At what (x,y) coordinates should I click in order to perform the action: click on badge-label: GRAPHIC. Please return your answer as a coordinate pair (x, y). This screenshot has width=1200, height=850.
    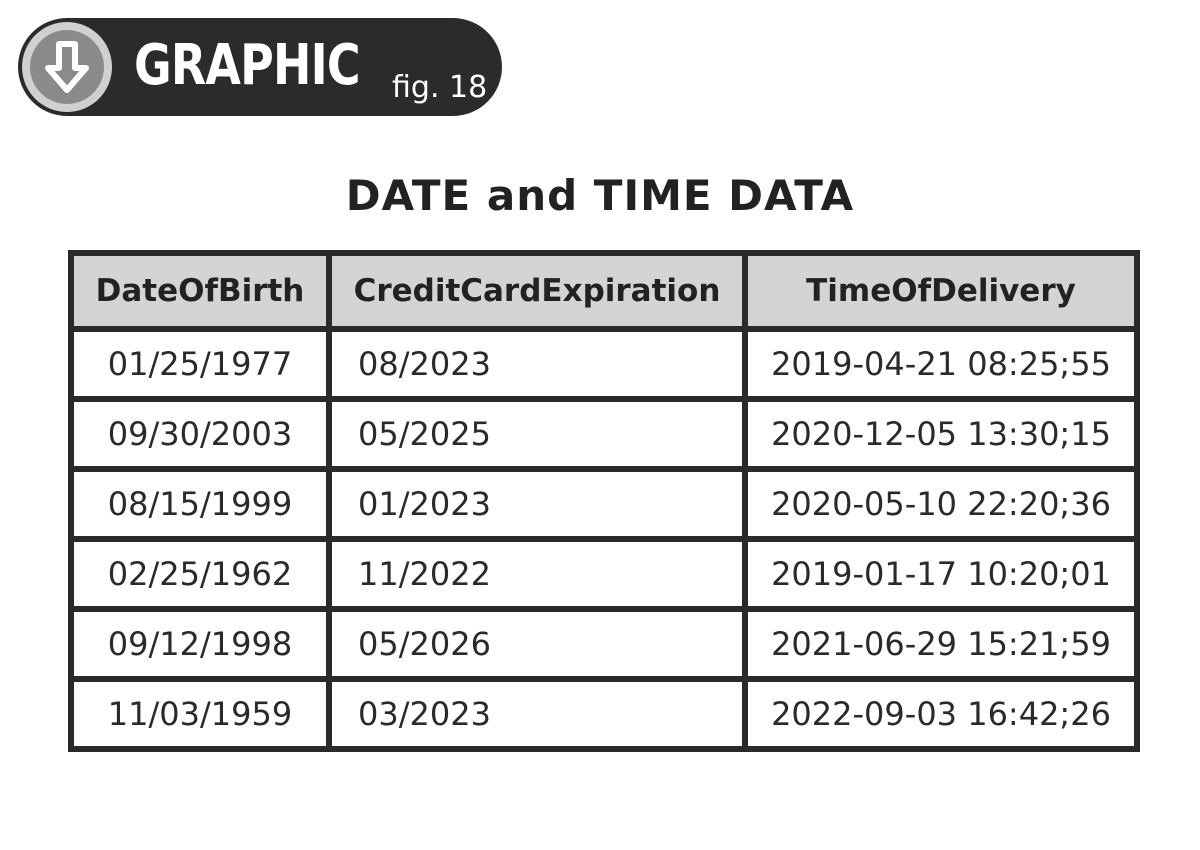
    Looking at the image, I should click on (247, 65).